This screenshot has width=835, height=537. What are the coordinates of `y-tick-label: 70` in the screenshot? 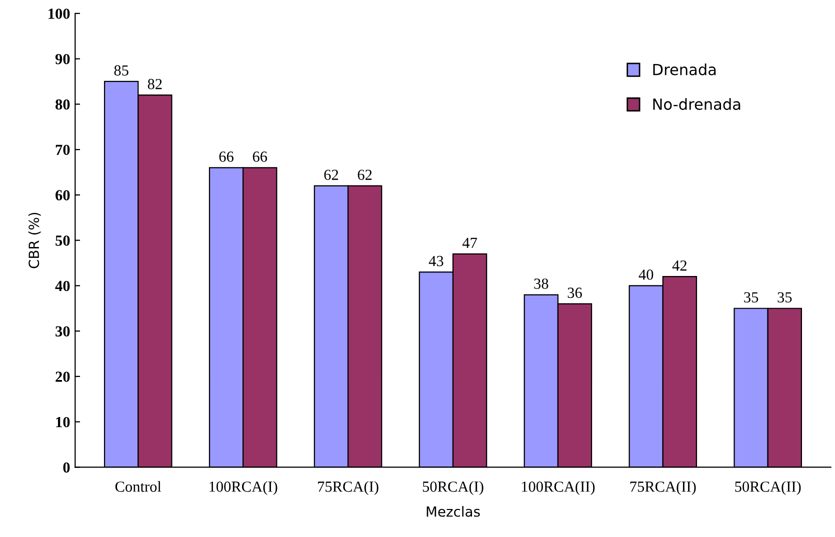 It's located at (63, 150).